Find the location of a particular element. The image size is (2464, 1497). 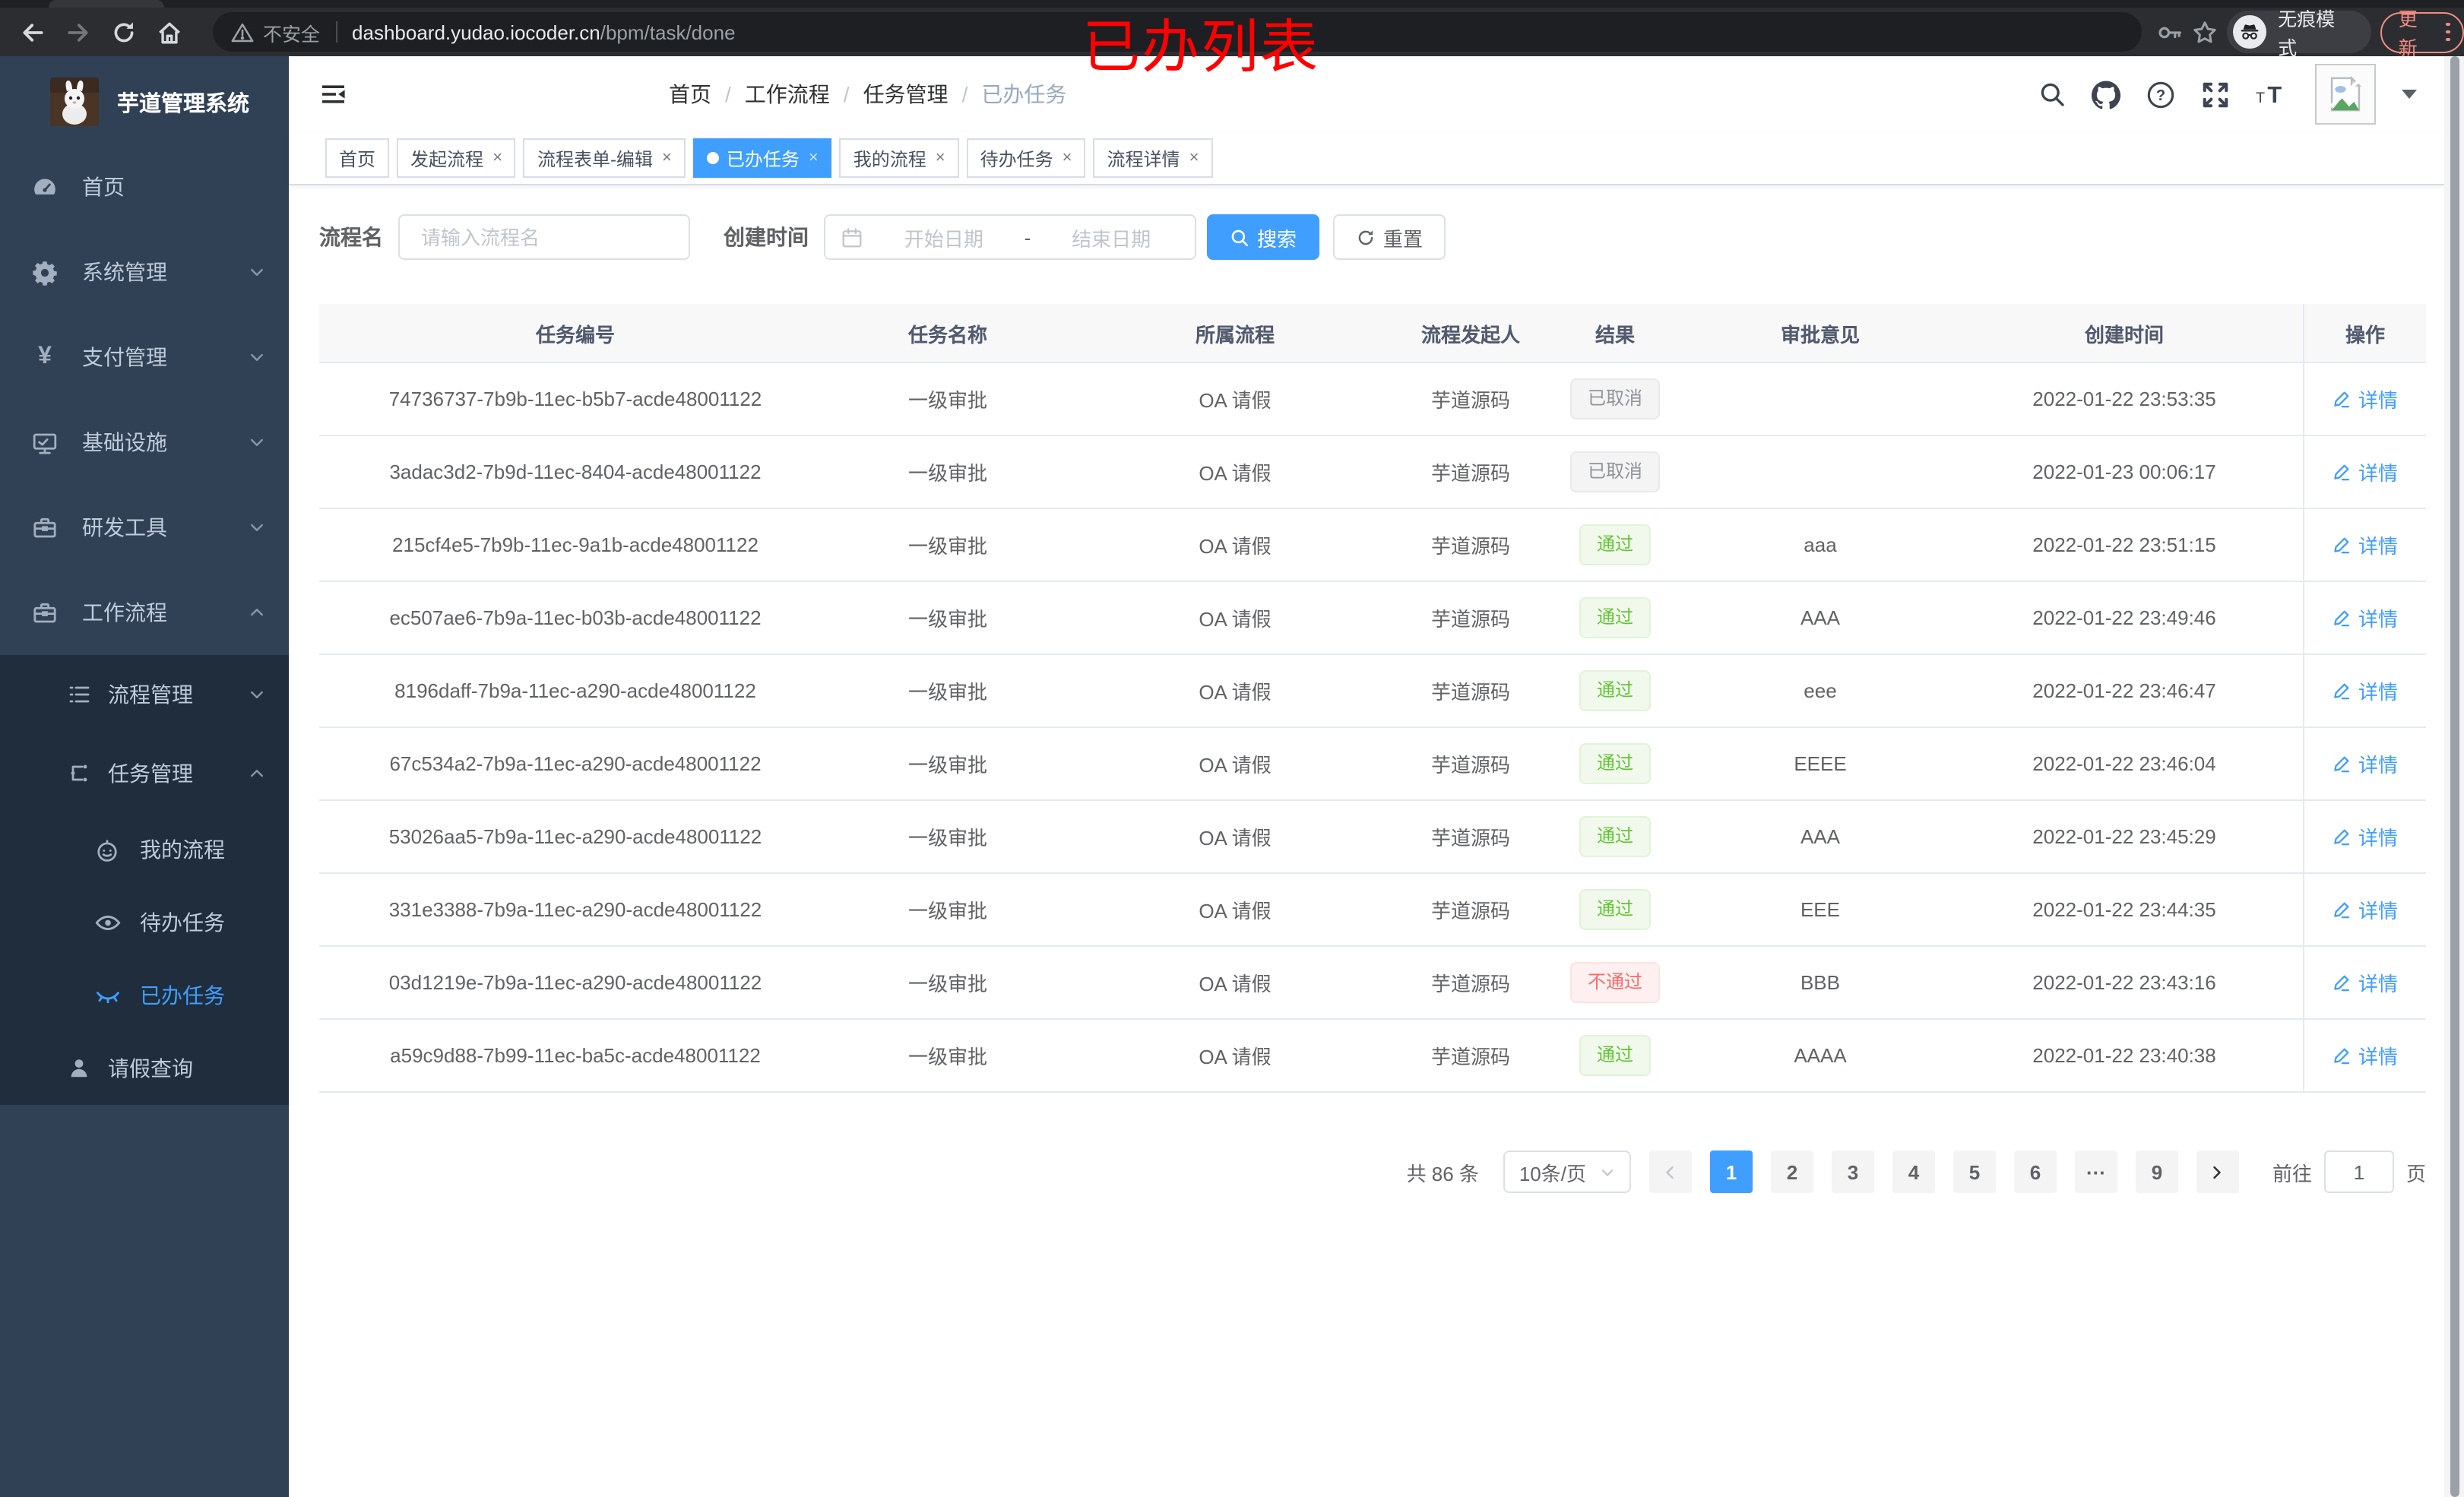

page-button-4: 4 is located at coordinates (1914, 1171).